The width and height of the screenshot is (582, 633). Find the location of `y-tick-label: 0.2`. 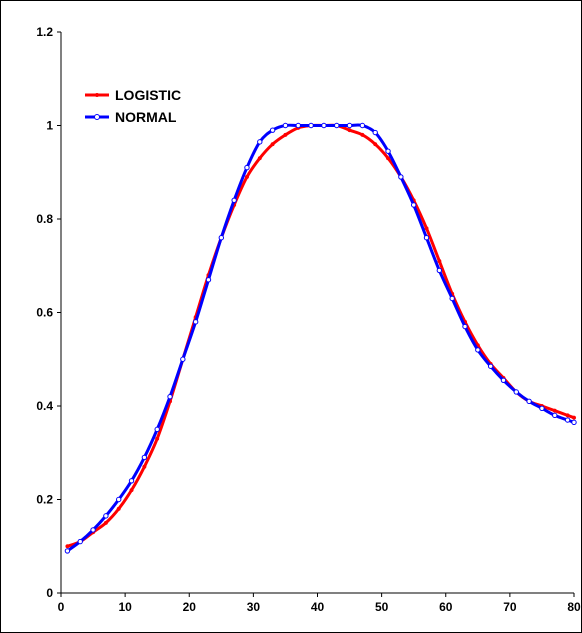

y-tick-label: 0.2 is located at coordinates (44, 500).